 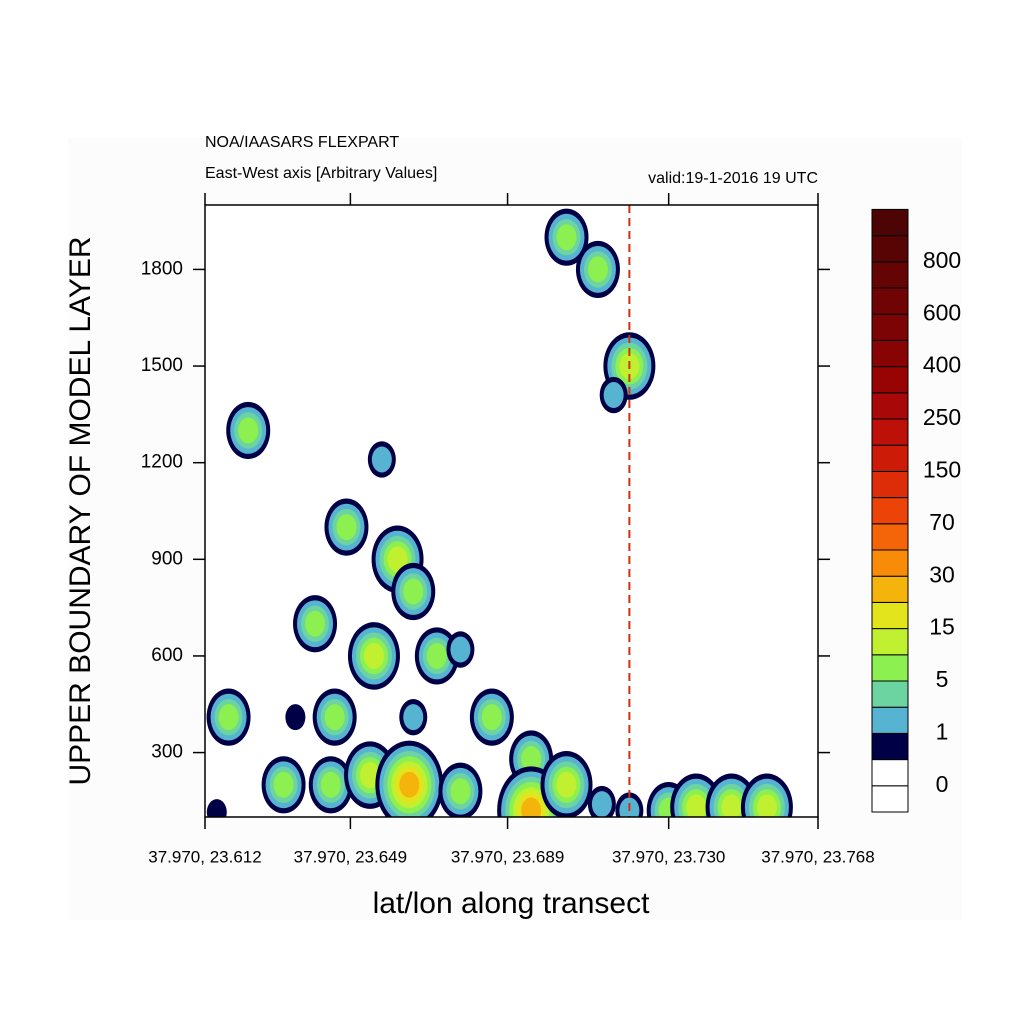 I want to click on y-tick-label: 300, so click(x=167, y=752).